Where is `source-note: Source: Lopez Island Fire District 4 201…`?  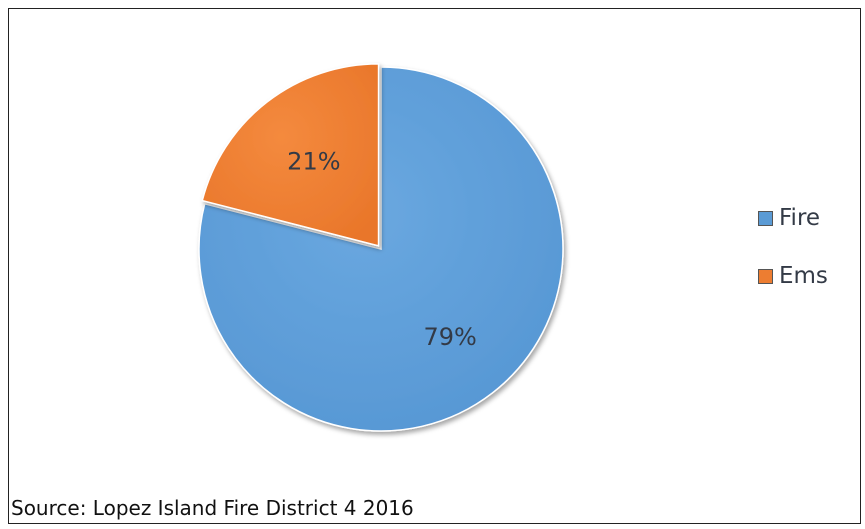 source-note: Source: Lopez Island Fire District 4 201… is located at coordinates (212, 508).